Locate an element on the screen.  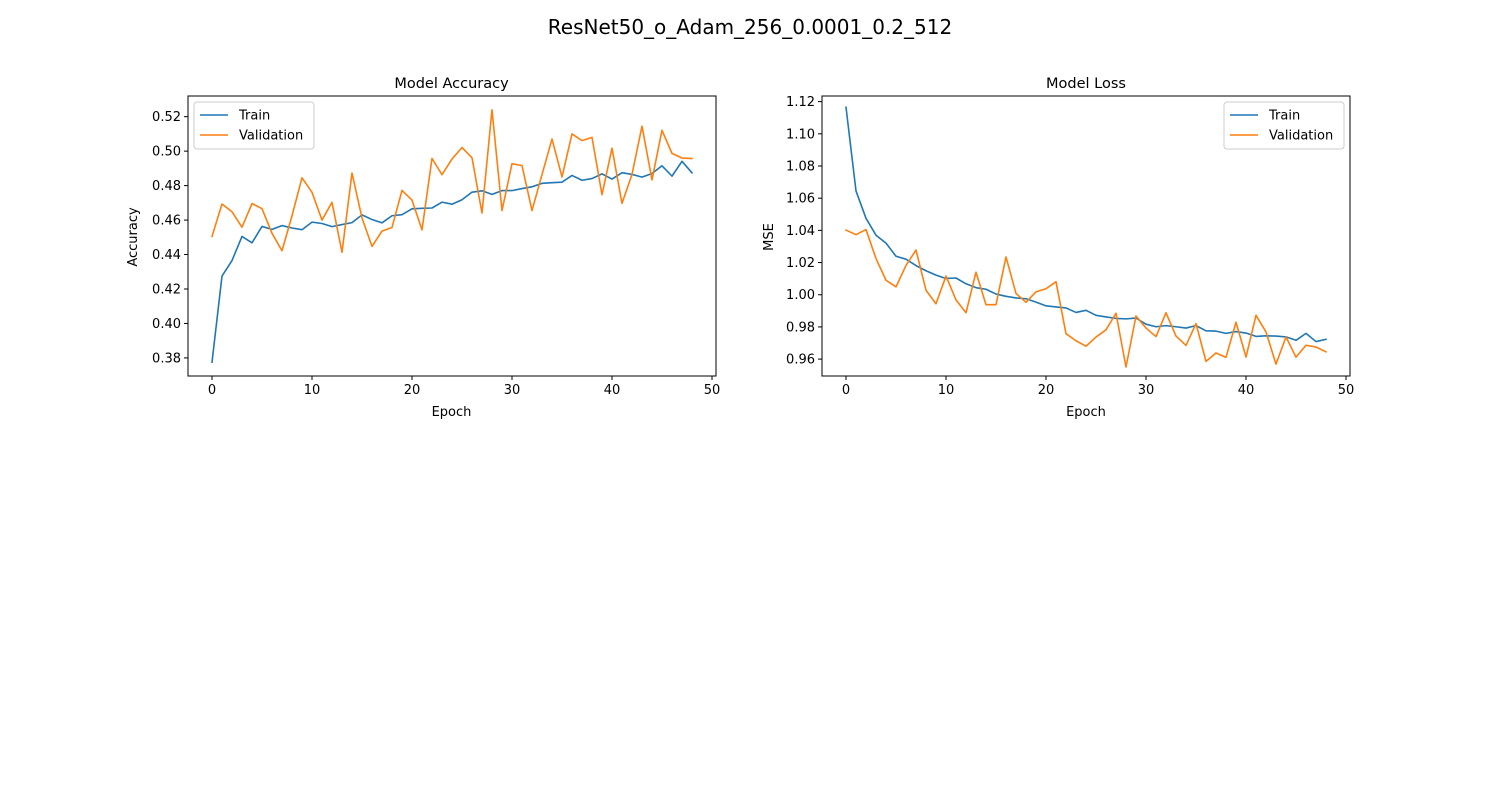
loss-legend-box is located at coordinates (1284, 125).